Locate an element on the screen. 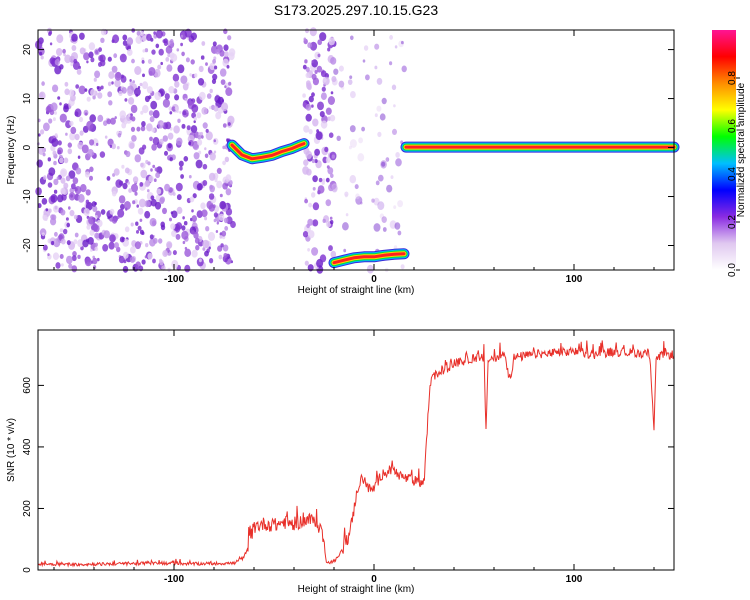 The height and width of the screenshot is (600, 750). y-tick-label: 20 is located at coordinates (27, 50).